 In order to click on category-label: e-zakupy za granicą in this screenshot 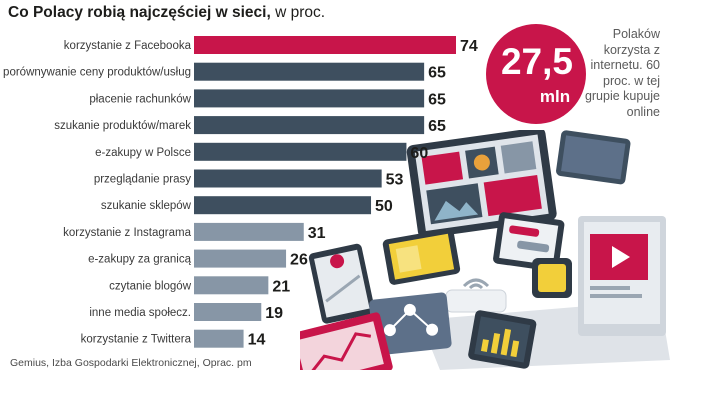, I will do `click(140, 260)`.